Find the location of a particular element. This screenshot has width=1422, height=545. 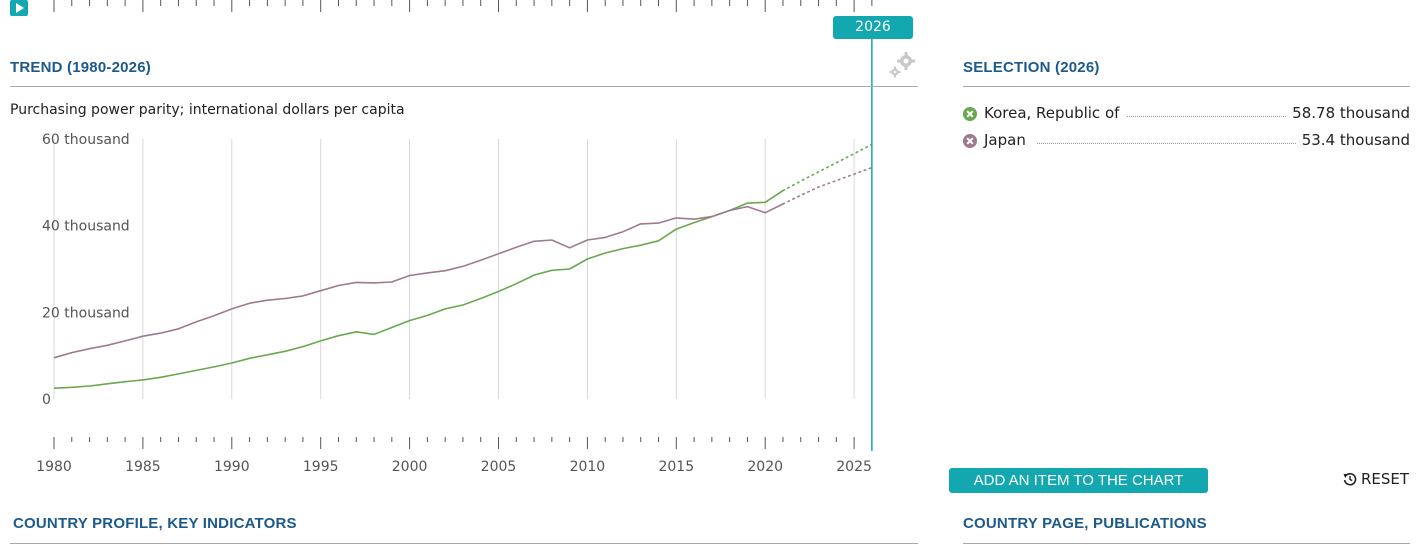

add-item-button: ADD AN ITEM TO THE CHART is located at coordinates (1078, 480).